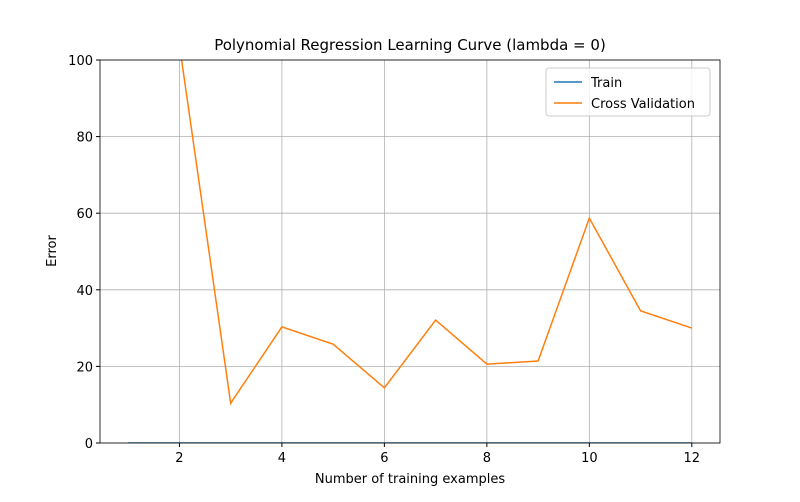  Describe the element at coordinates (80, 61) in the screenshot. I see `y-tick-label: 100` at that location.